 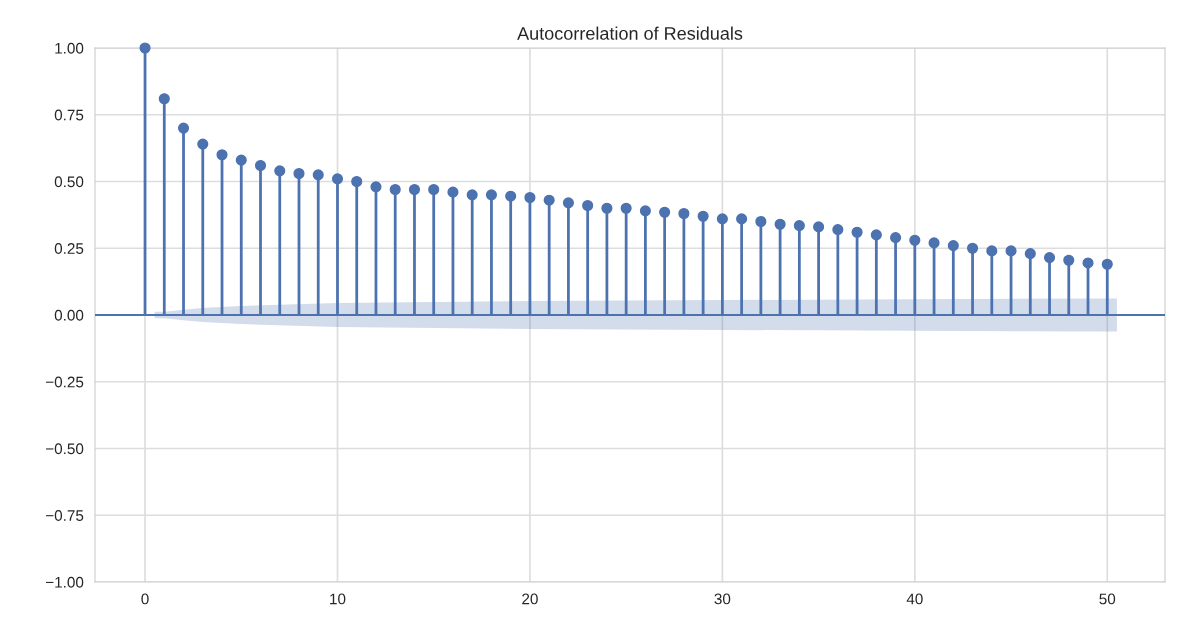 I want to click on y-tick-label: 0.75, so click(x=69, y=115).